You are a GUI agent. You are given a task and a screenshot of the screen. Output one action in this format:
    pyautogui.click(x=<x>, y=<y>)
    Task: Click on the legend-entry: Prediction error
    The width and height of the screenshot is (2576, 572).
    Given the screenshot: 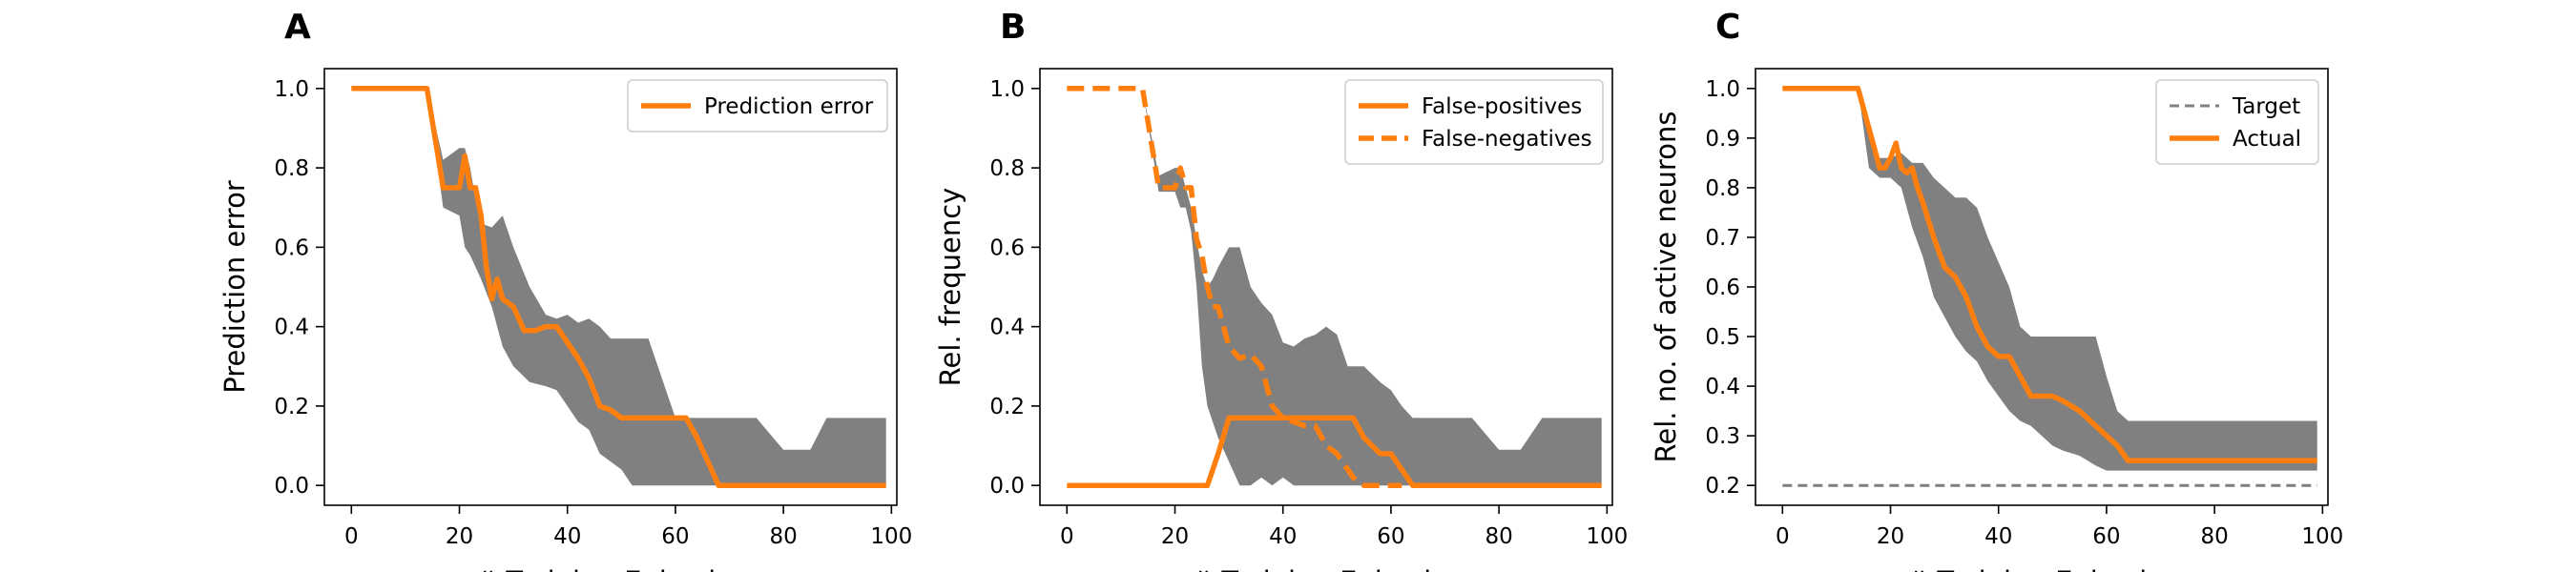 What is the action you would take?
    pyautogui.click(x=789, y=107)
    